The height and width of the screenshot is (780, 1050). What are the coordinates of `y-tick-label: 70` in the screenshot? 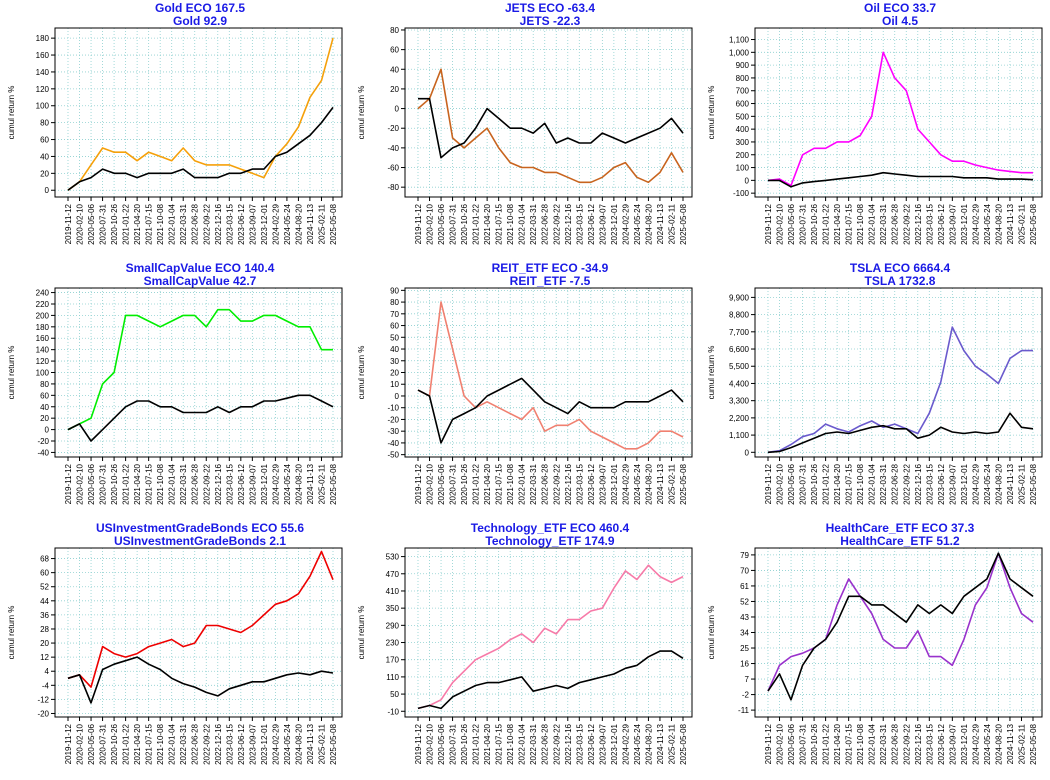 It's located at (394, 314).